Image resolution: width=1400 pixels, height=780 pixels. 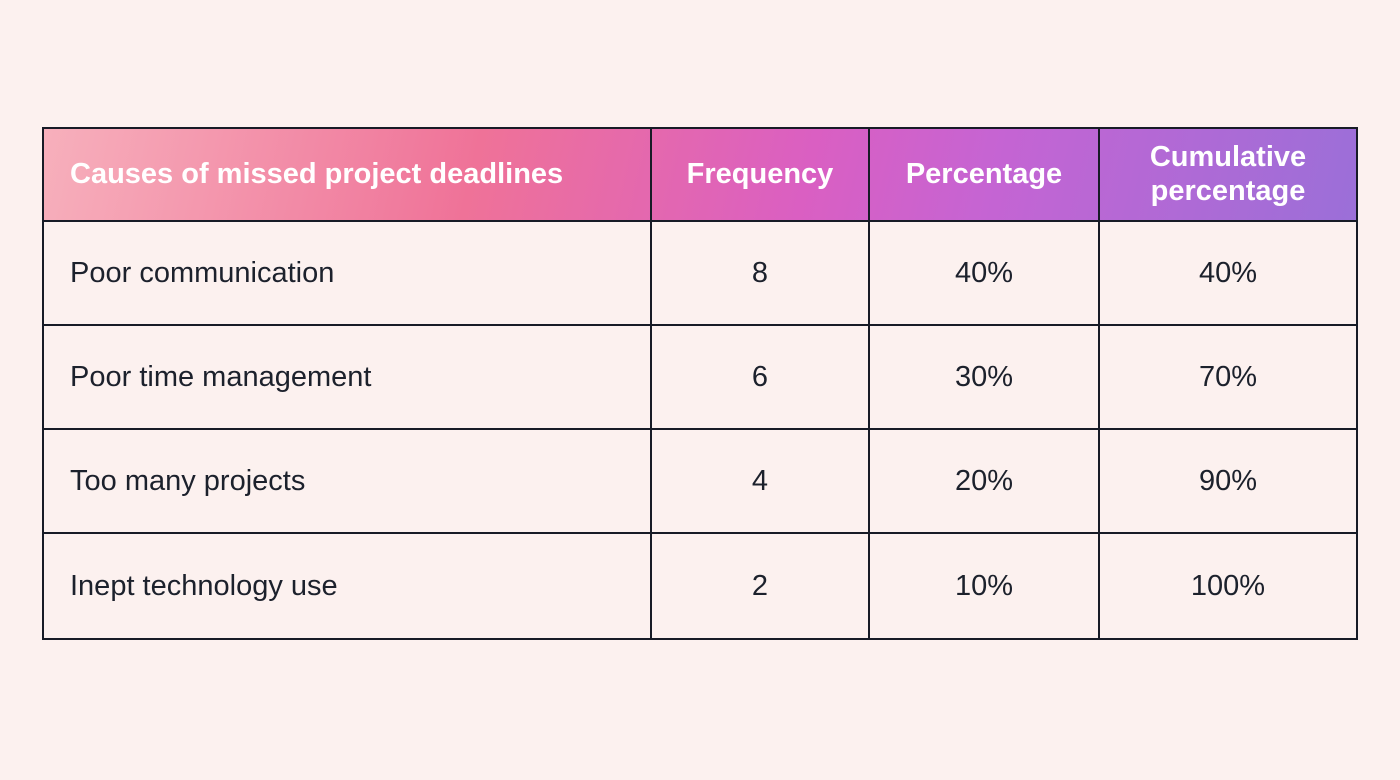 I want to click on cell-frequency: 2, so click(x=761, y=586).